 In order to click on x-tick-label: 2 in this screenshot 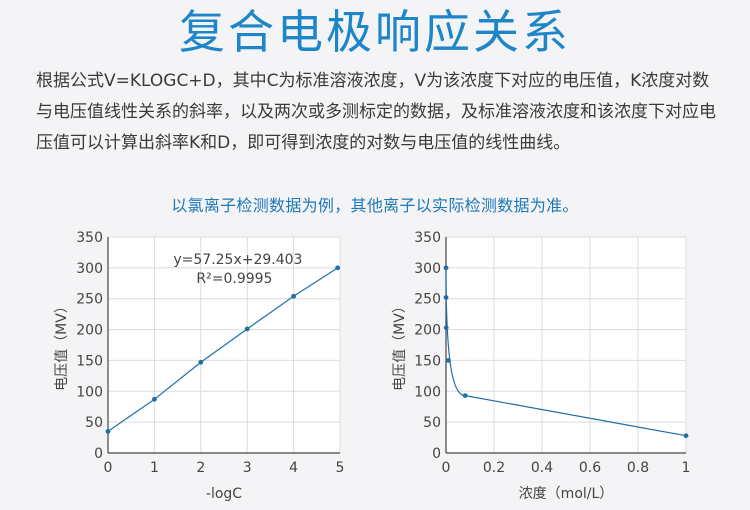, I will do `click(200, 468)`.